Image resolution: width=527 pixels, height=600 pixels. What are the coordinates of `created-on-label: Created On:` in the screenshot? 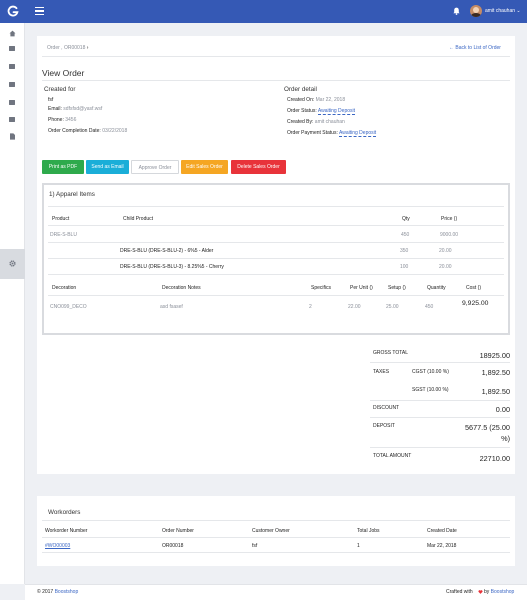 It's located at (301, 100).